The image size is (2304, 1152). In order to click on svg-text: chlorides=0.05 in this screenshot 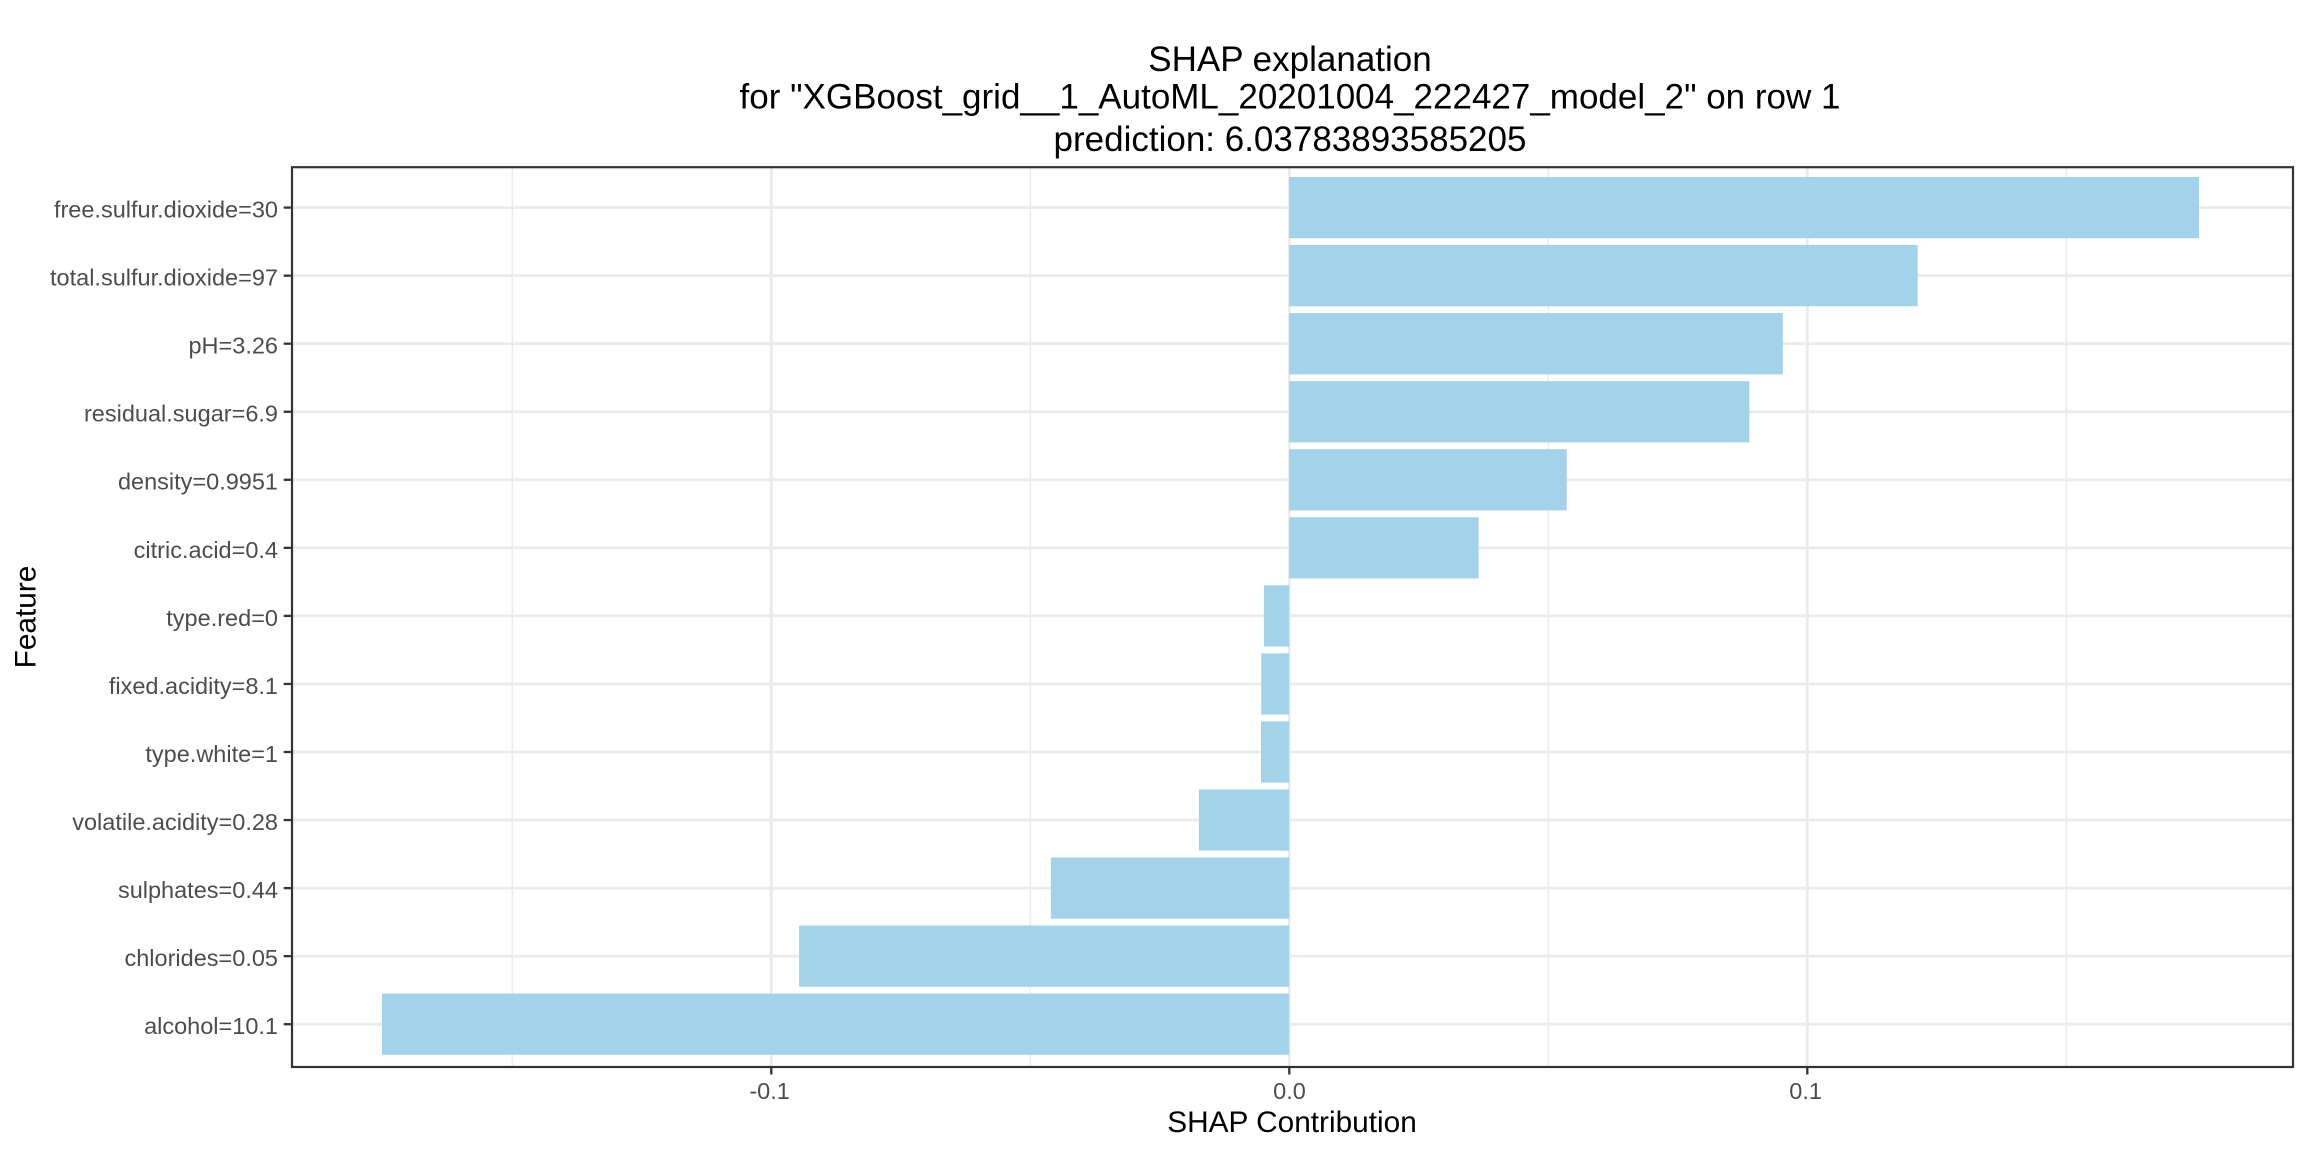, I will do `click(201, 958)`.